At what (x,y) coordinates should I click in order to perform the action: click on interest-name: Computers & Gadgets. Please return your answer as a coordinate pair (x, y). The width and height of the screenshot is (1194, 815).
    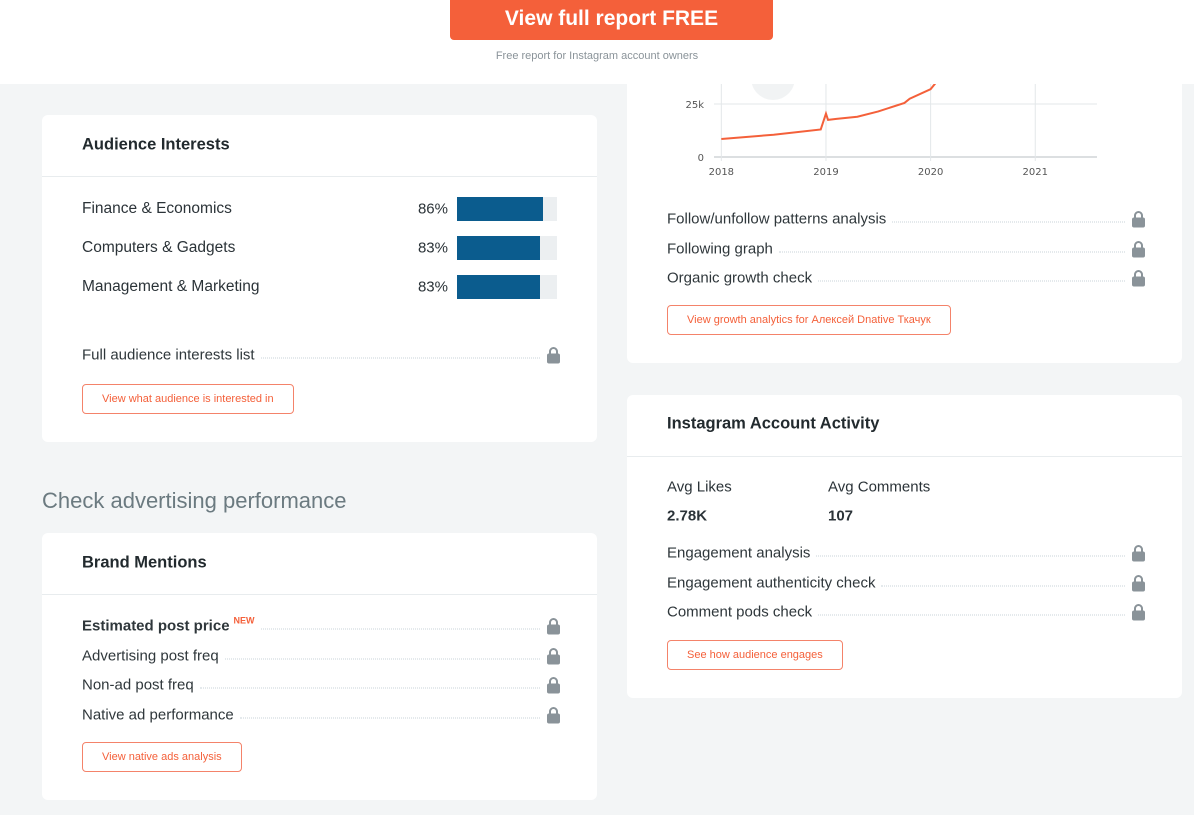
    Looking at the image, I should click on (159, 247).